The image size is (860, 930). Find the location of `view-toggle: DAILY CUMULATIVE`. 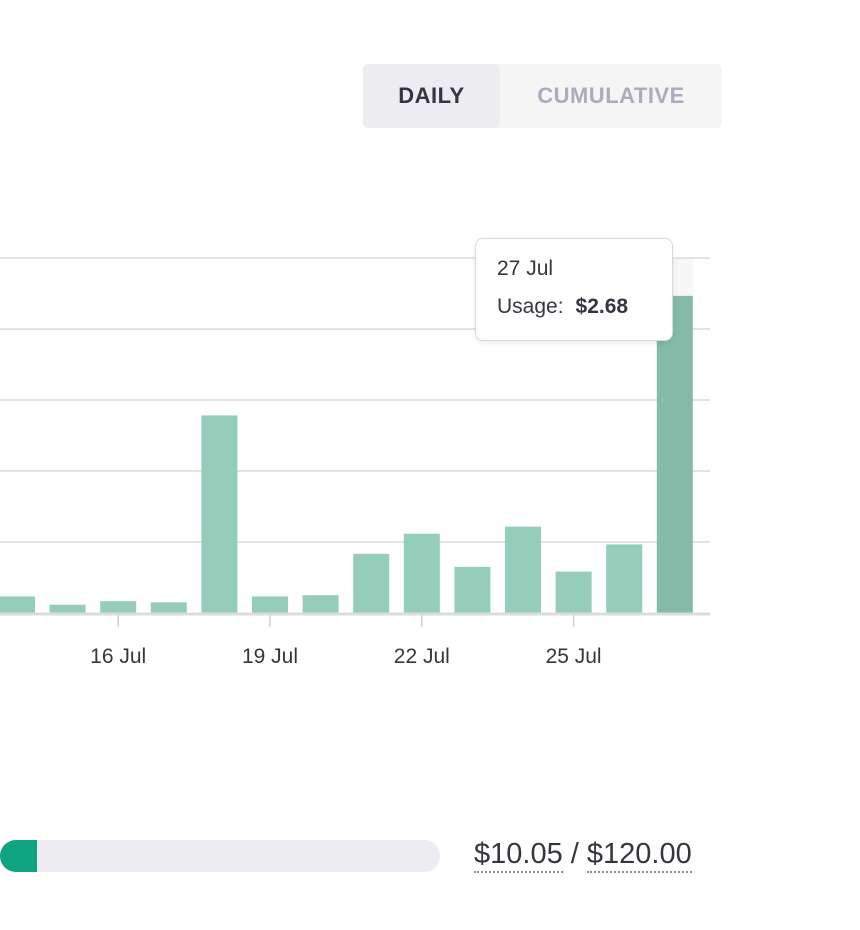

view-toggle: DAILY CUMULATIVE is located at coordinates (542, 96).